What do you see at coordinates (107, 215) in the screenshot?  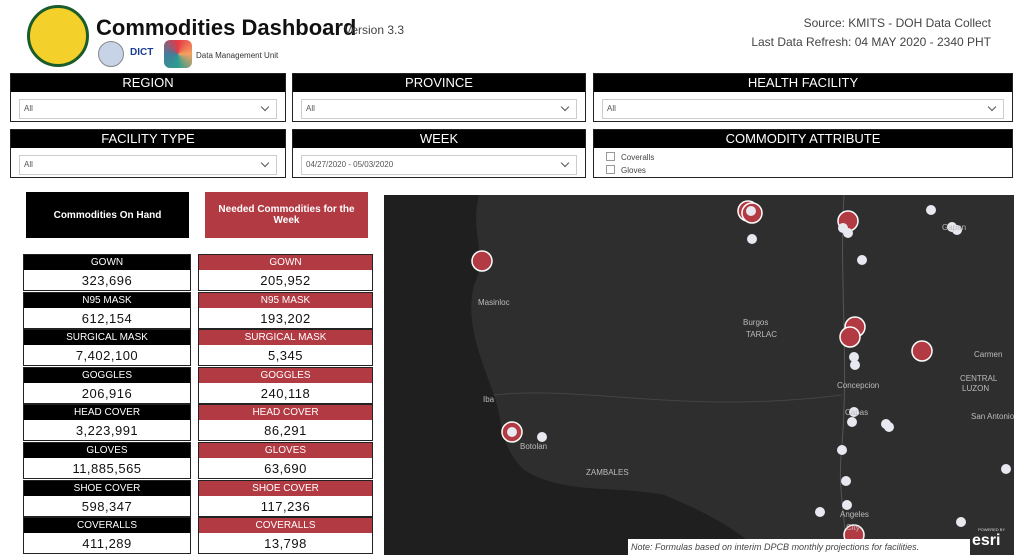 I see `on-hand-button: Commodities On Hand` at bounding box center [107, 215].